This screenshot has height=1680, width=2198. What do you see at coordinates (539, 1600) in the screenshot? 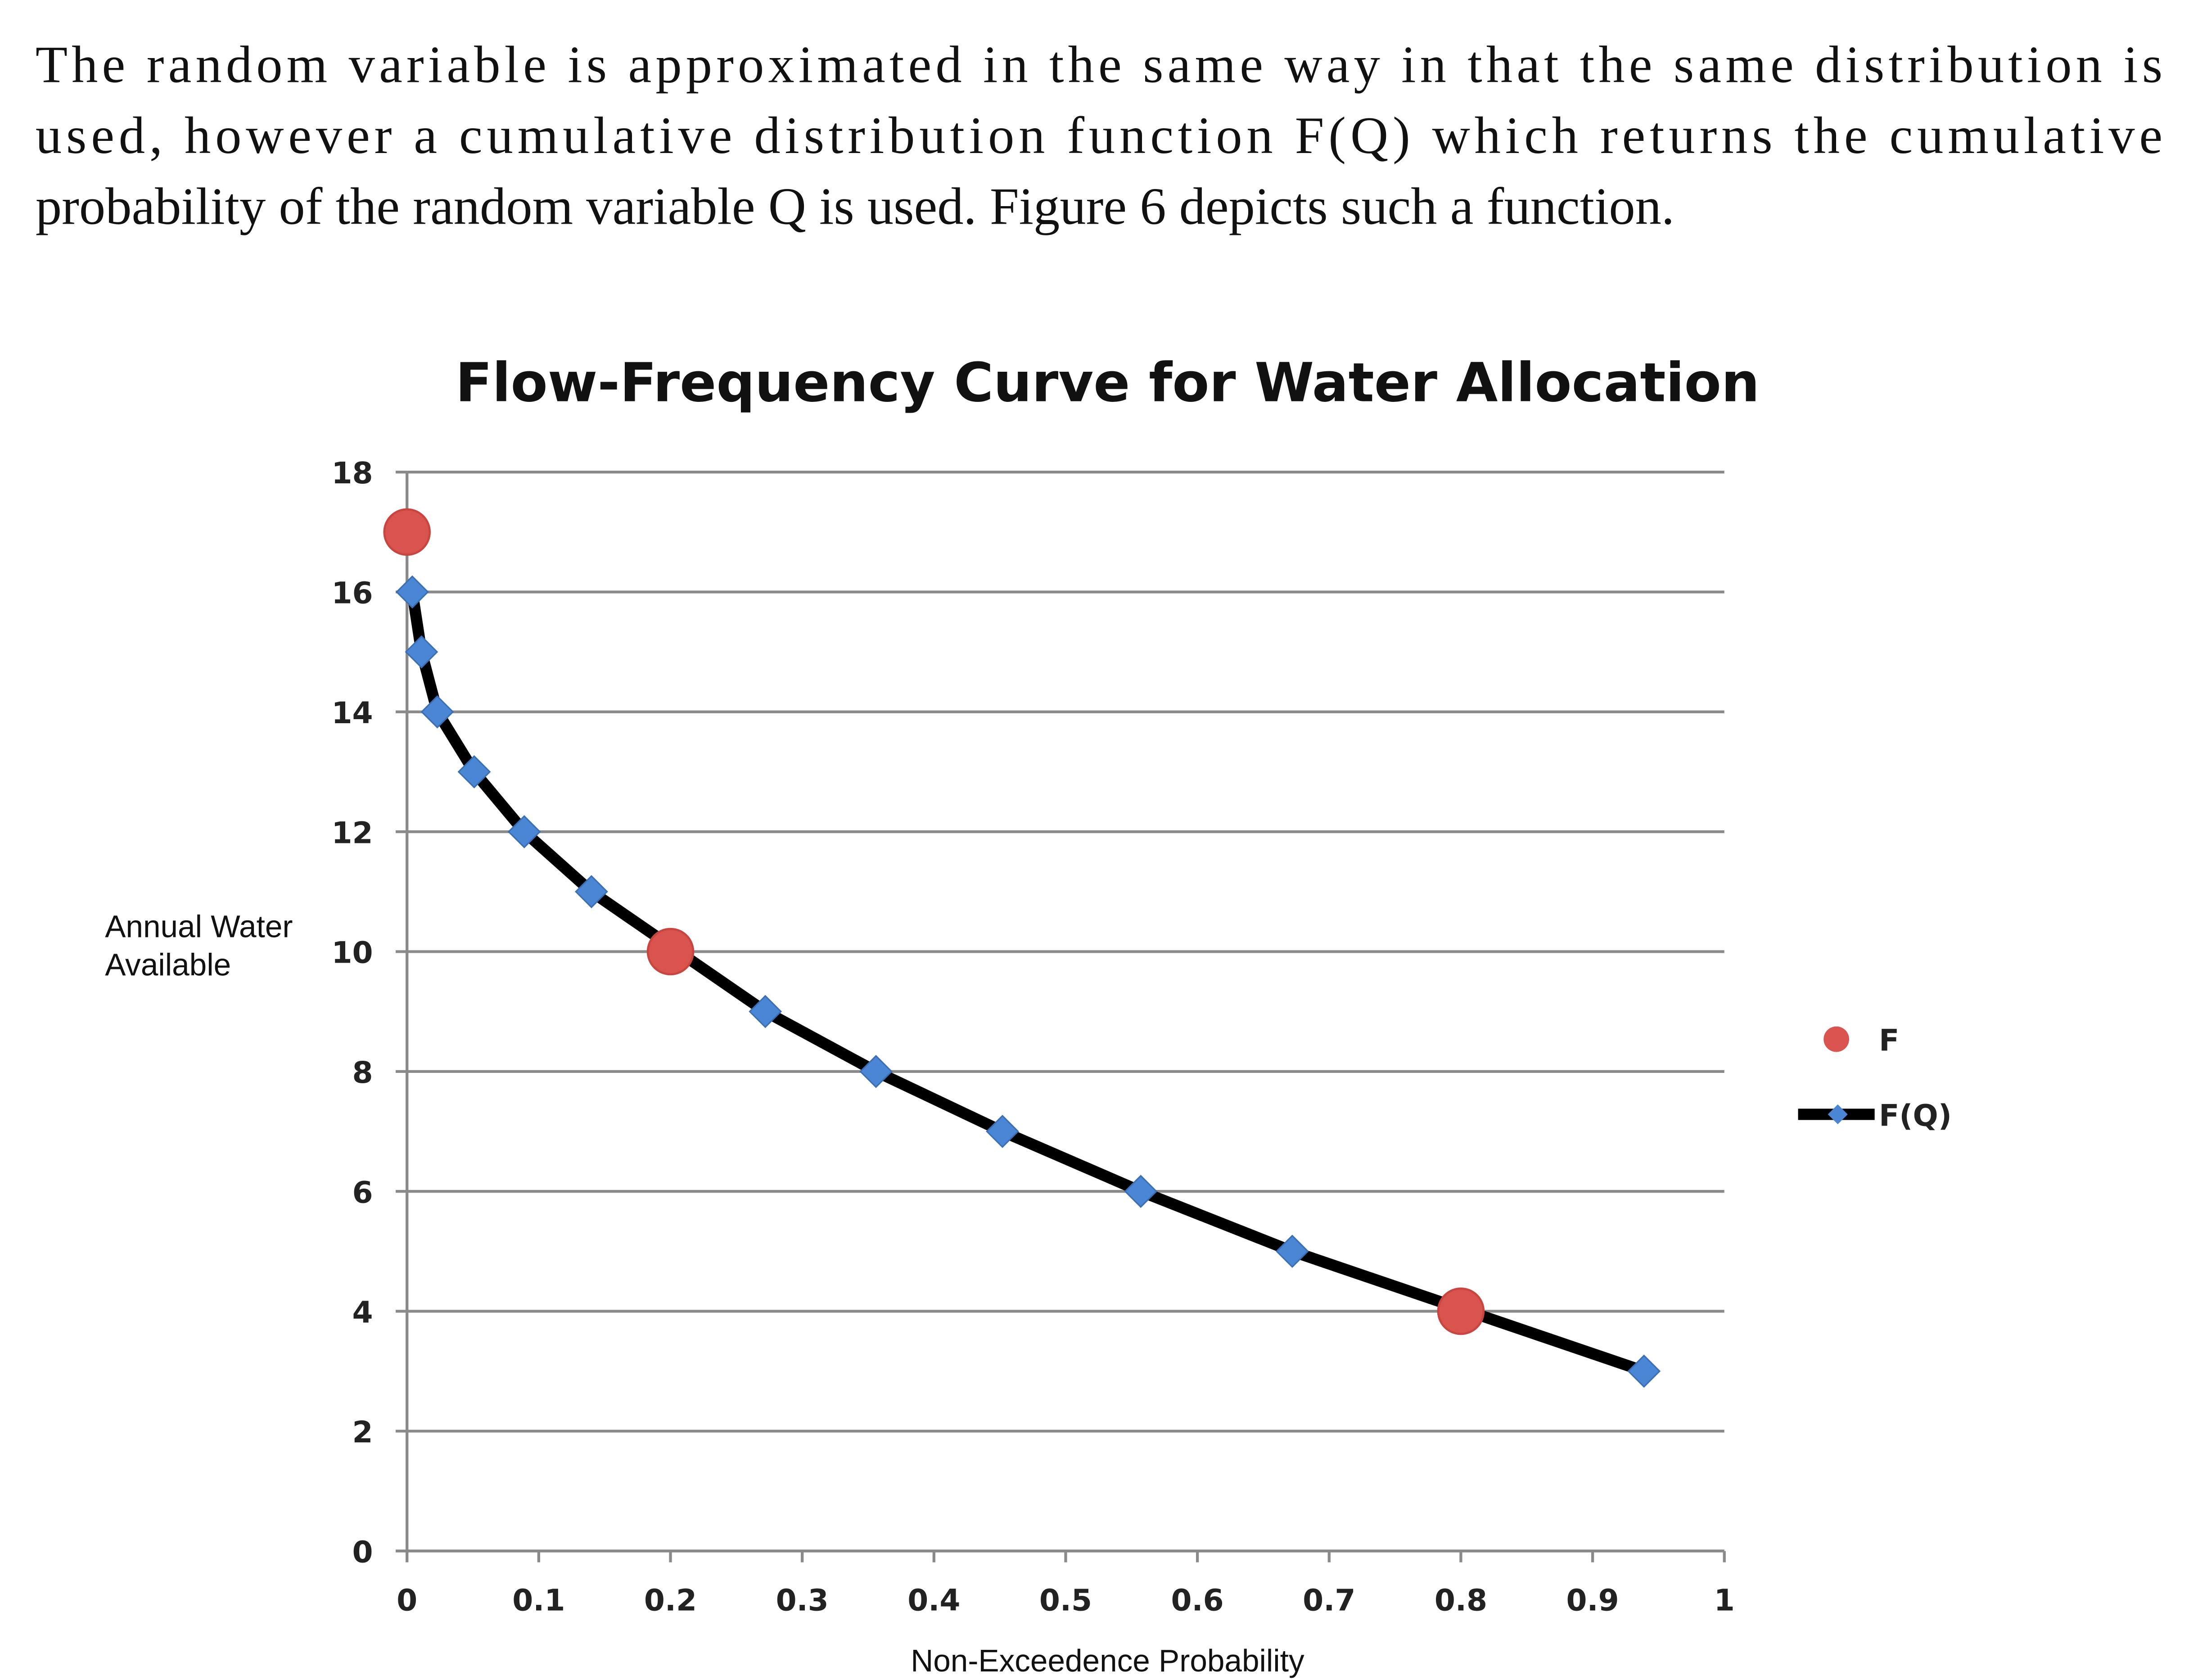
I see `x-tick-label: 0.1` at bounding box center [539, 1600].